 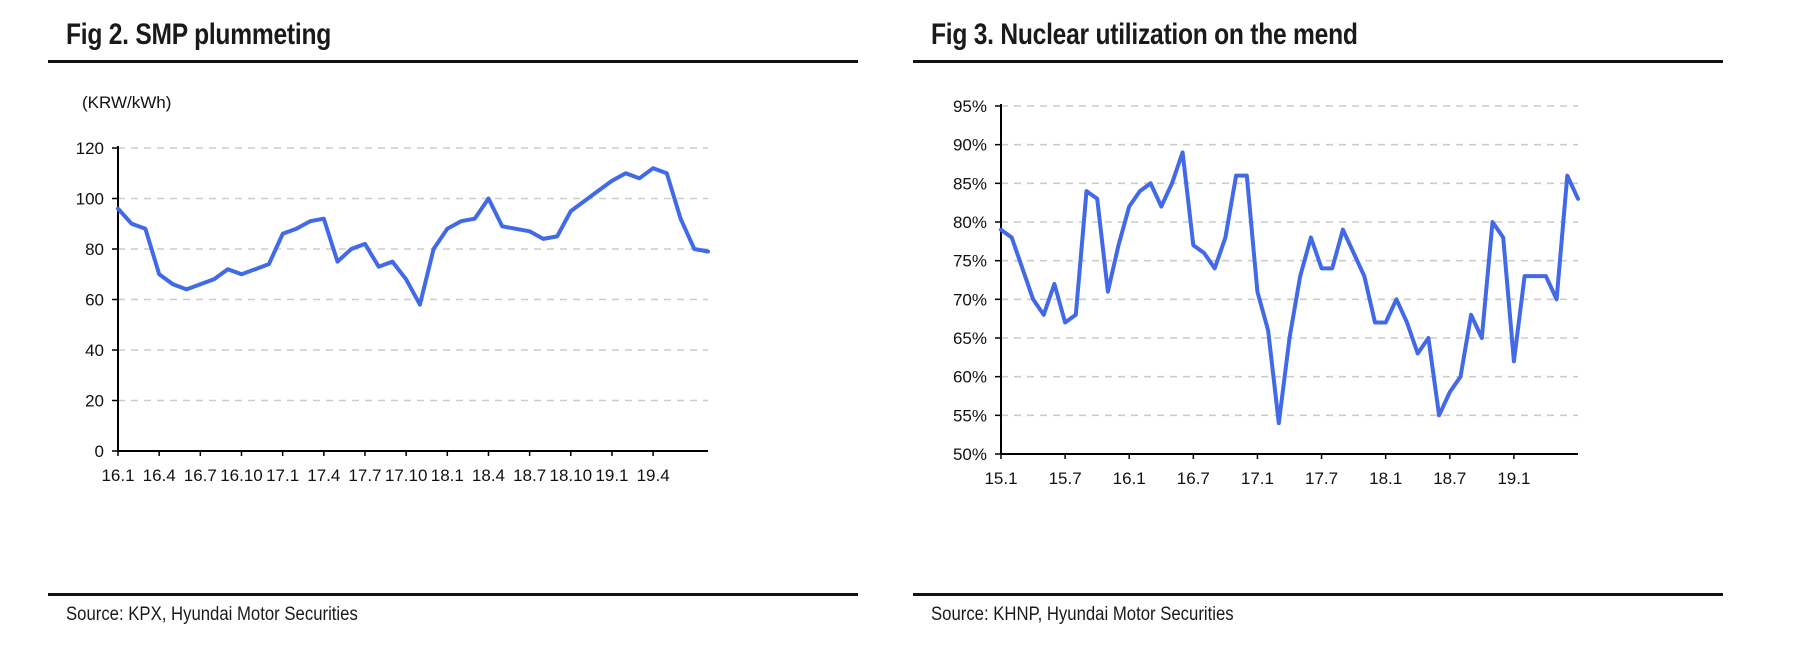 I want to click on y-tick-label: 20, so click(x=94, y=401).